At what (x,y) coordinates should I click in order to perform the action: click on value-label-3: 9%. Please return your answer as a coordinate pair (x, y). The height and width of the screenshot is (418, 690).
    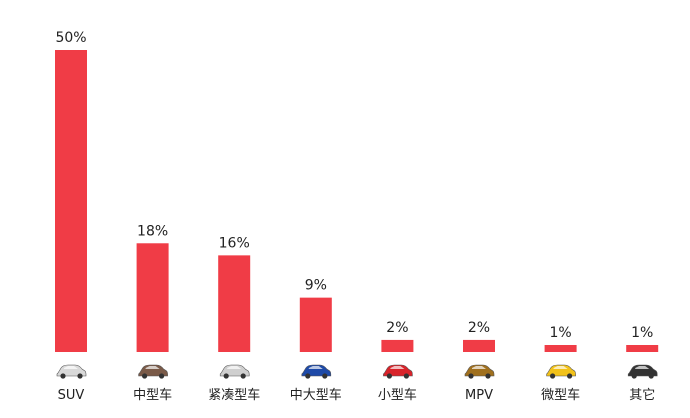
    Looking at the image, I should click on (316, 286).